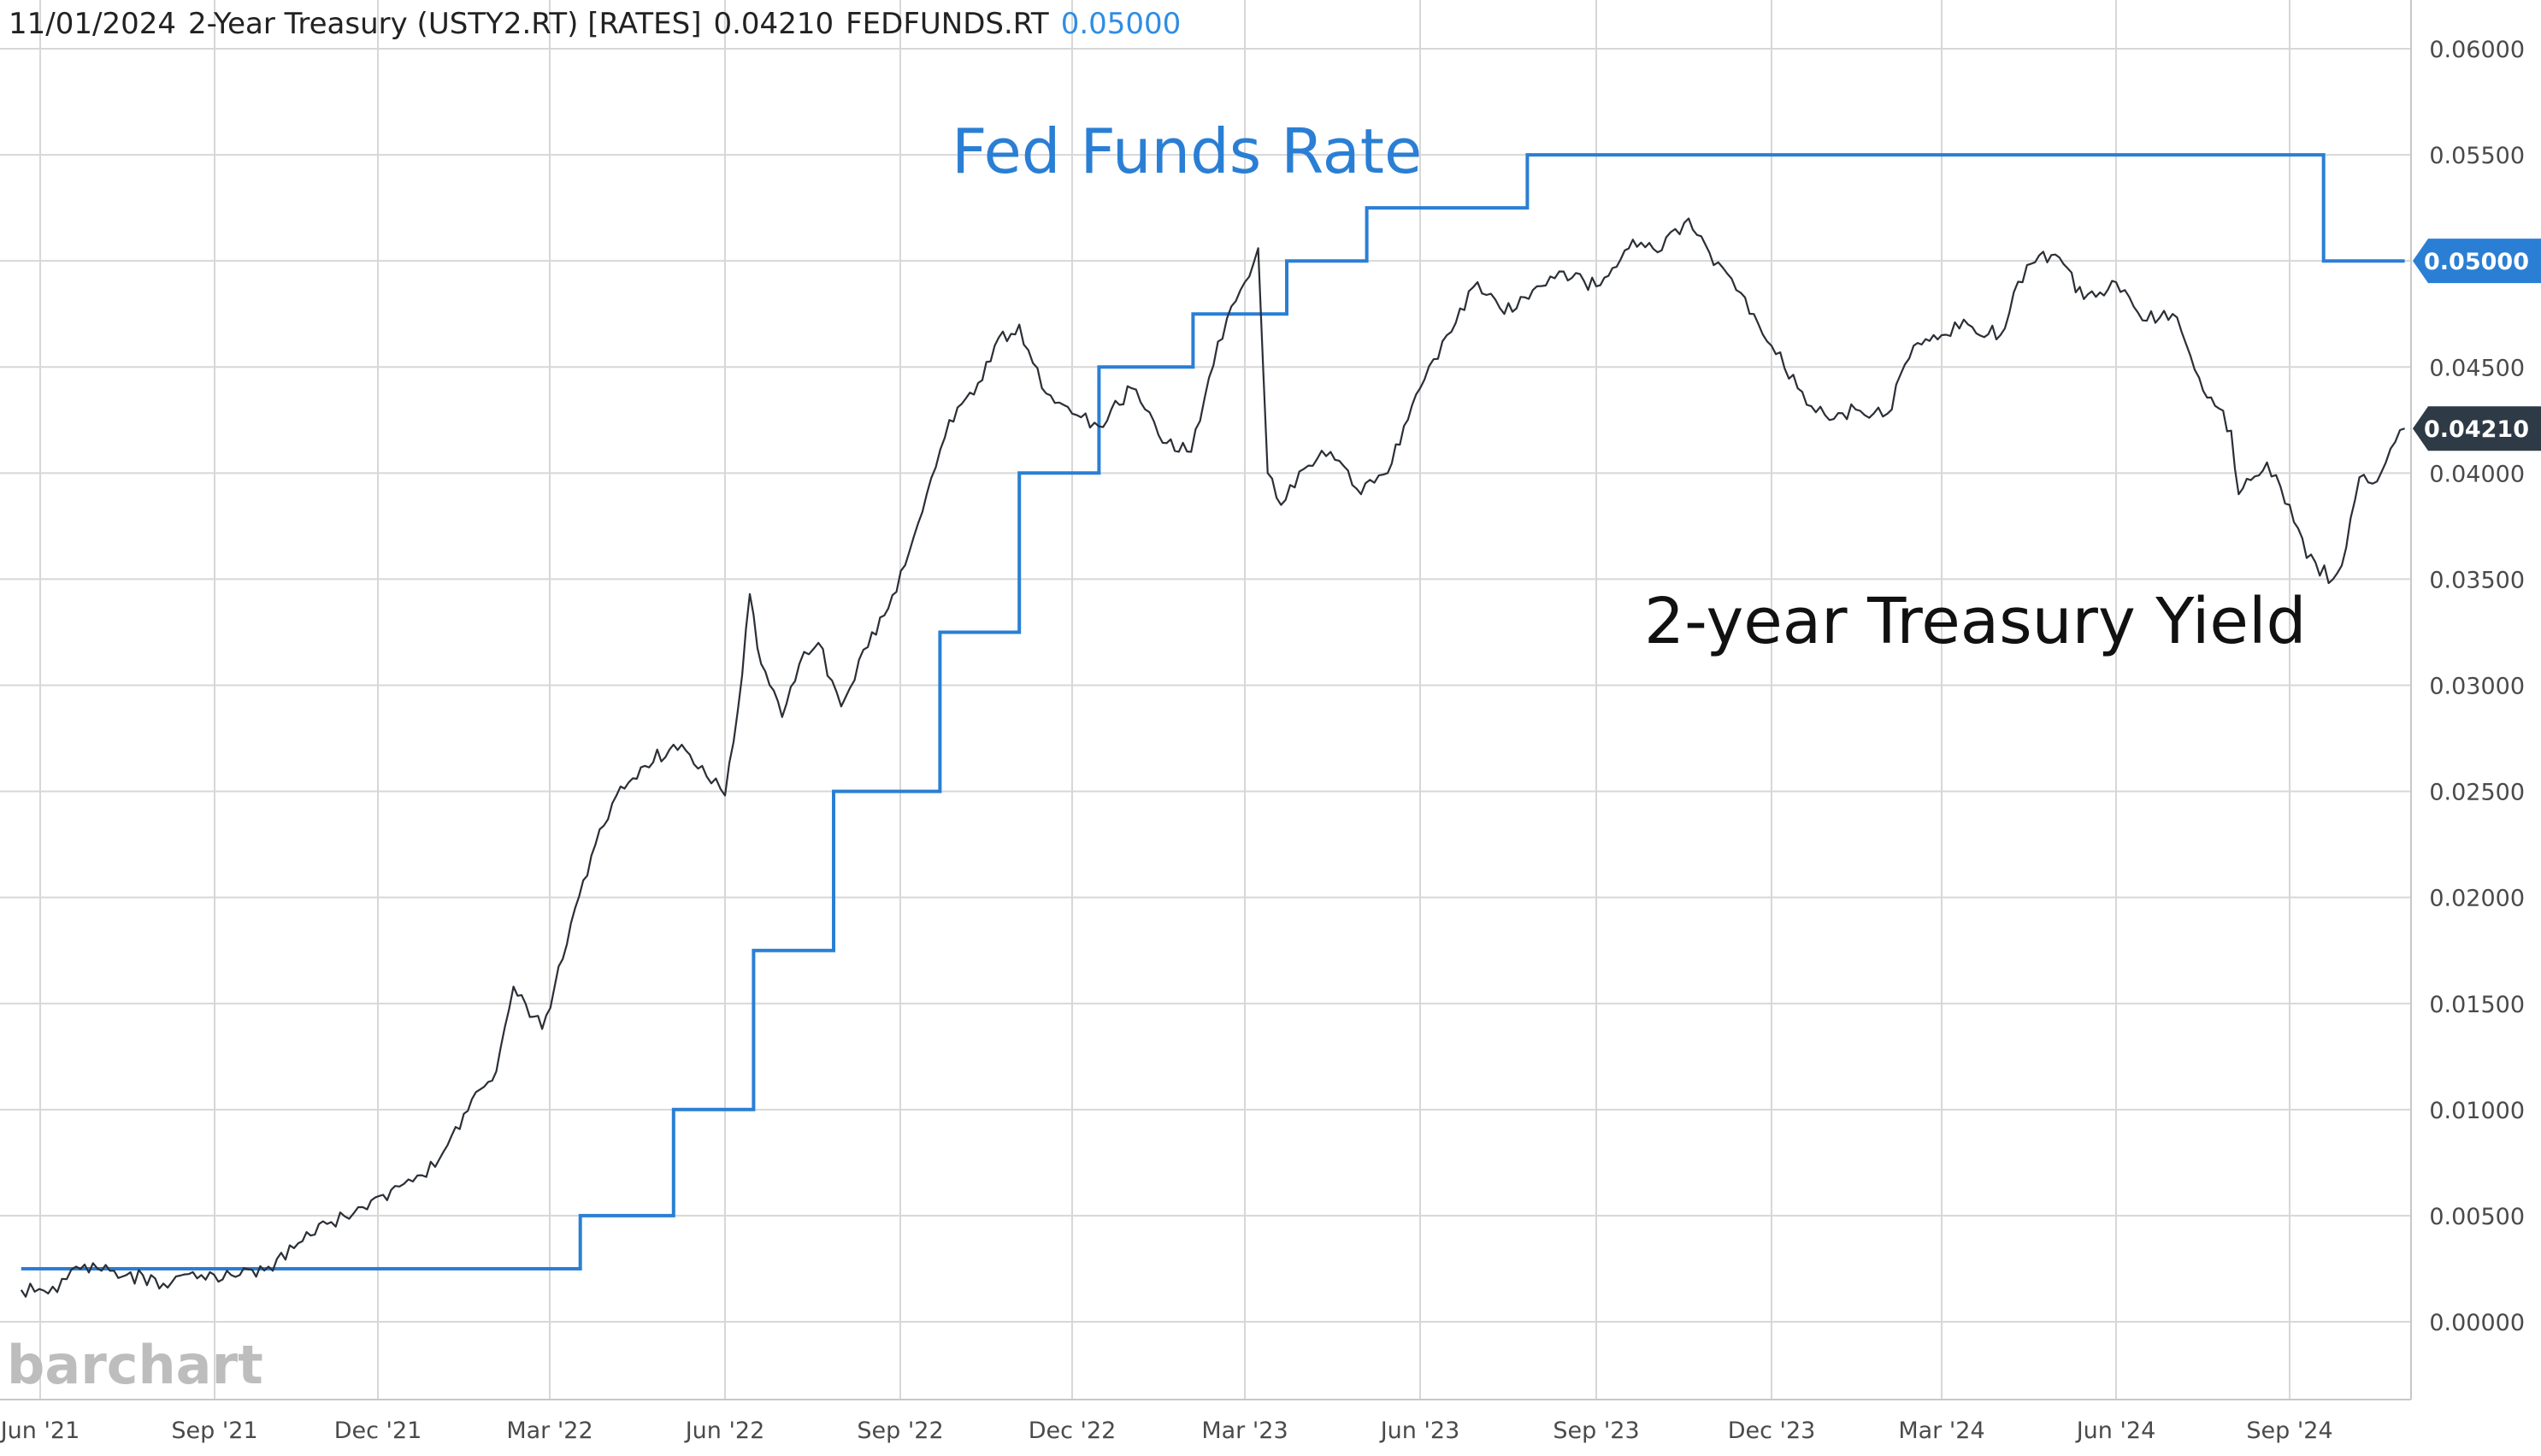  What do you see at coordinates (2477, 1111) in the screenshot?
I see `y-tick-label: 0.01000` at bounding box center [2477, 1111].